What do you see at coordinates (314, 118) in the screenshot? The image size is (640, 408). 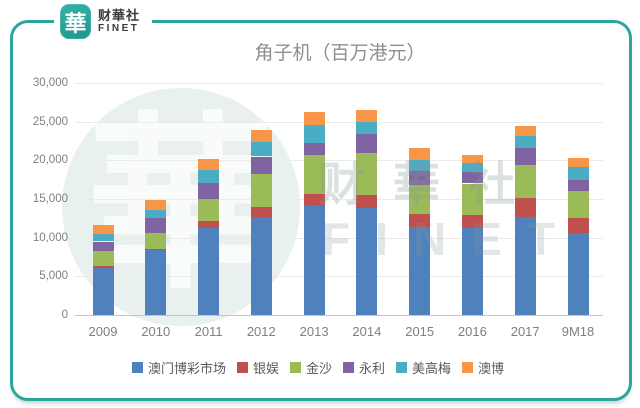 I see `bar-segment-澳博-2013` at bounding box center [314, 118].